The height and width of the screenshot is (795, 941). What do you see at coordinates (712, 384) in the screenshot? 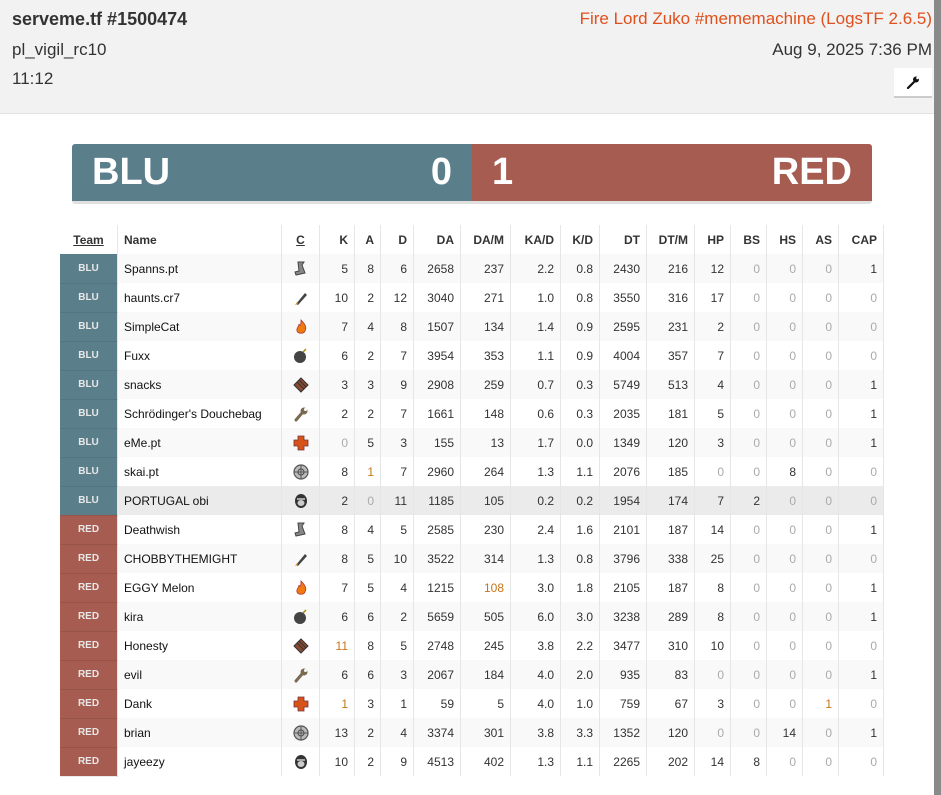
I see `stat-hp: 4` at bounding box center [712, 384].